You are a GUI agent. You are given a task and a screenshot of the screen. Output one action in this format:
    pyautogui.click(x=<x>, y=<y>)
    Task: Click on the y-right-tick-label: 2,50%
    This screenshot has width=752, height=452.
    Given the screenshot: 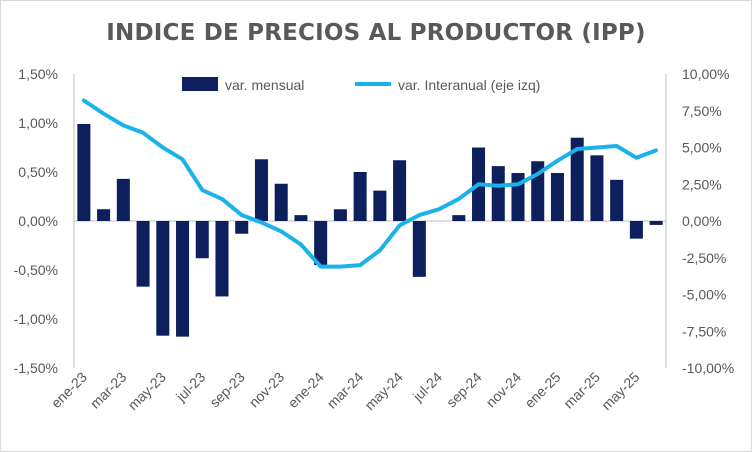 What is the action you would take?
    pyautogui.click(x=702, y=184)
    